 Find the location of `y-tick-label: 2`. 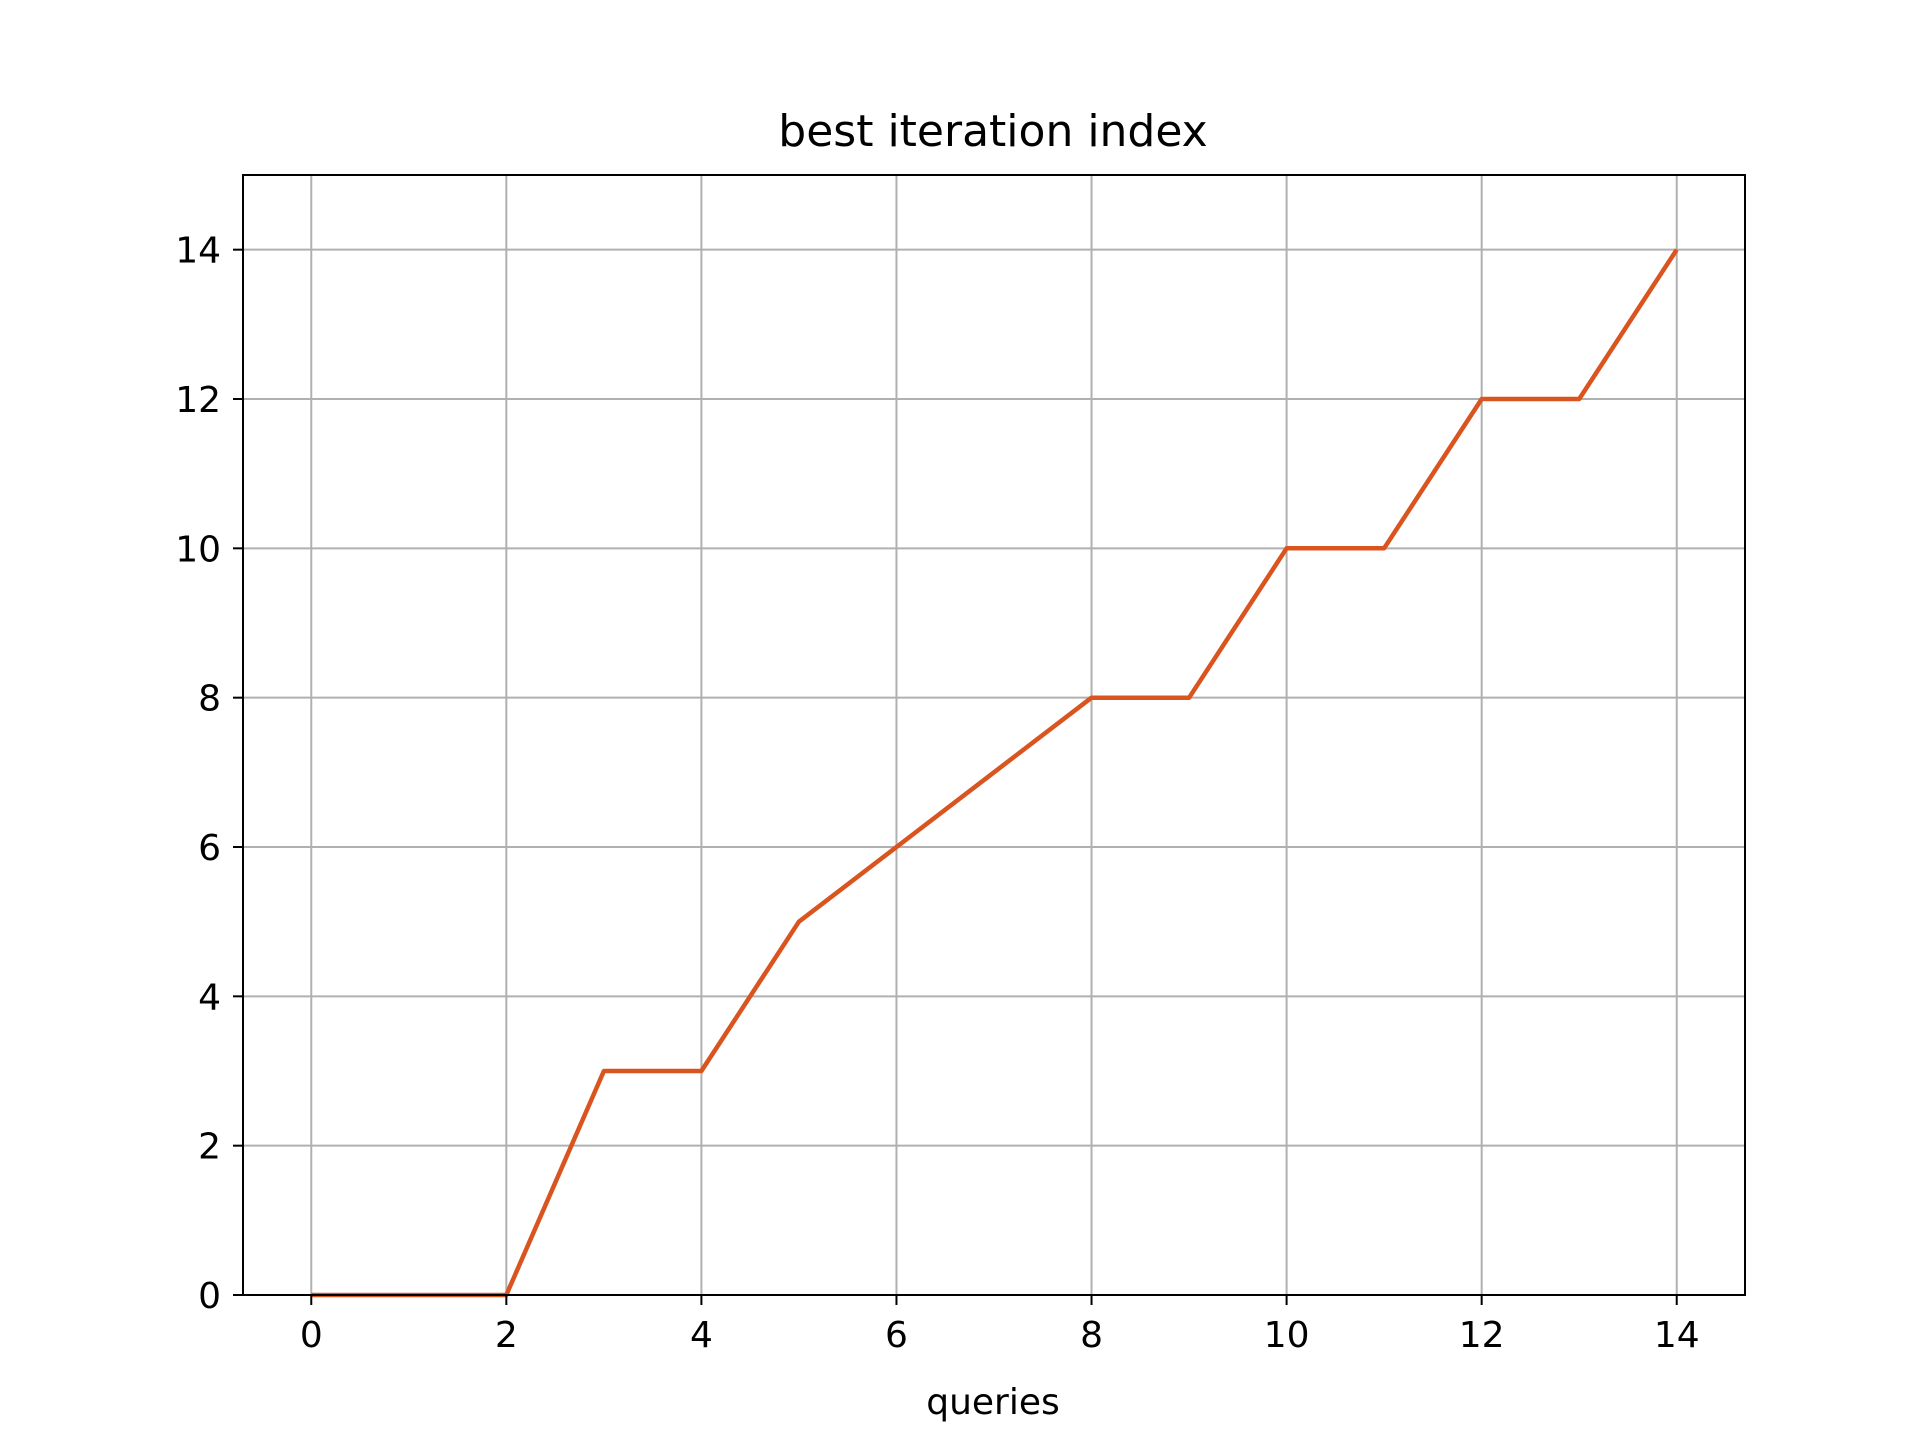

y-tick-label: 2 is located at coordinates (209, 1147).